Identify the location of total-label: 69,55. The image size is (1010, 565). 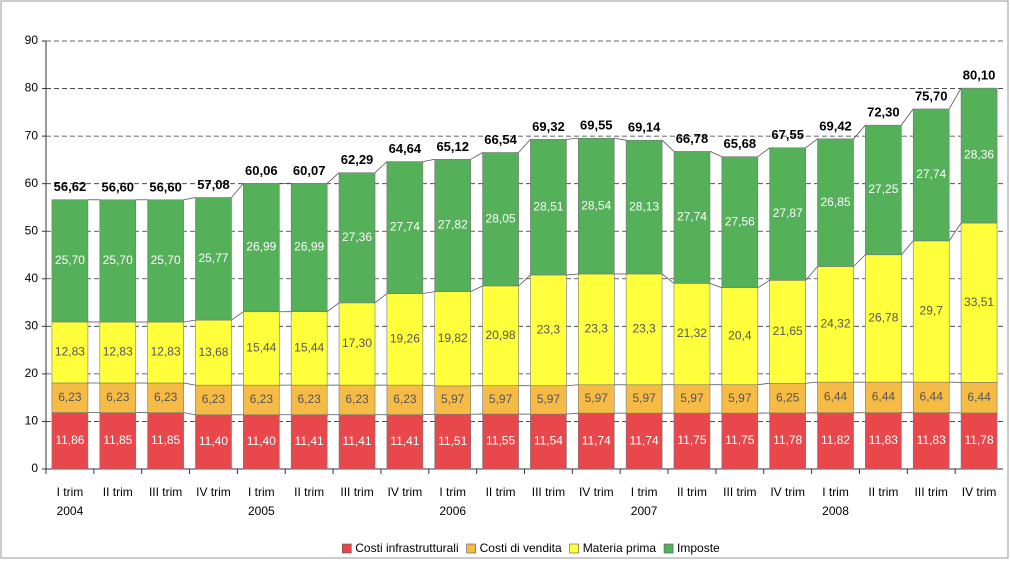
(596, 125).